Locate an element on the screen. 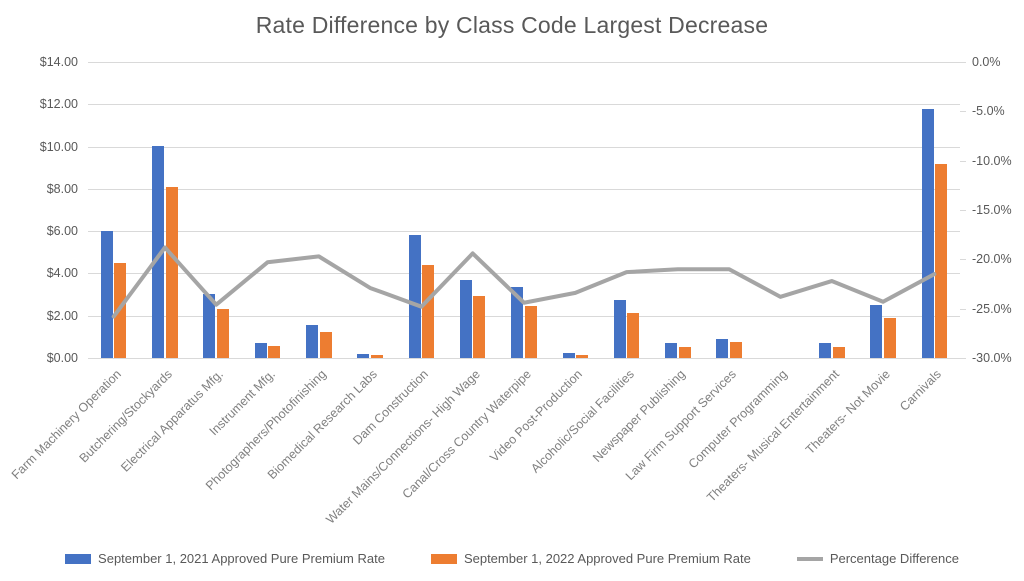 The width and height of the screenshot is (1024, 581). legend-item: Percentage Difference is located at coordinates (877, 558).